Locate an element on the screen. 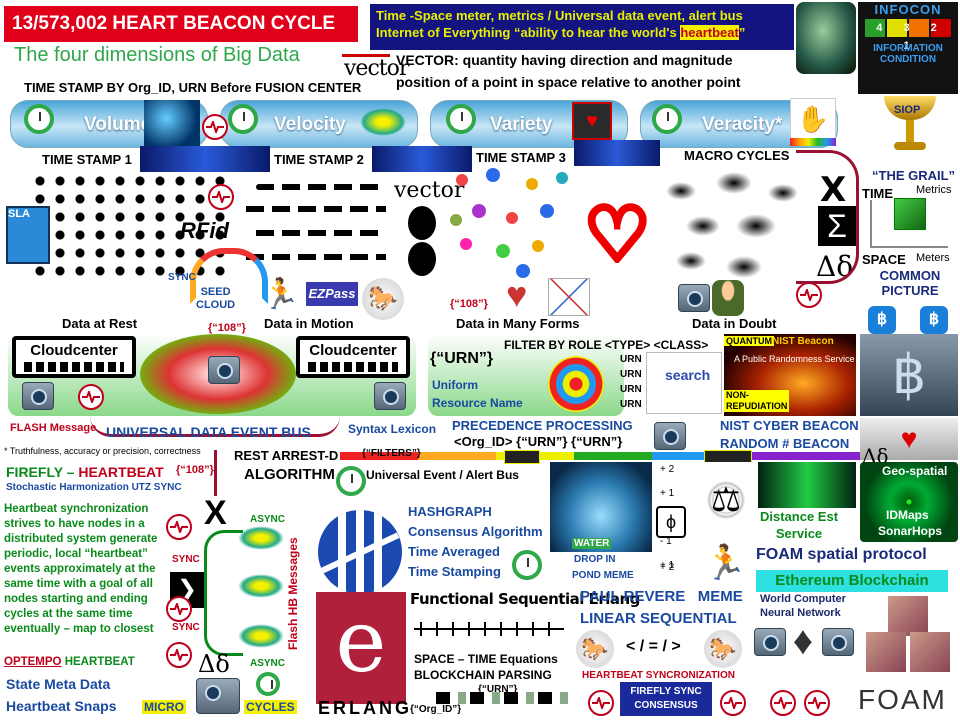 This screenshot has height=720, width=960. pond-meme: POND MEME is located at coordinates (603, 575).